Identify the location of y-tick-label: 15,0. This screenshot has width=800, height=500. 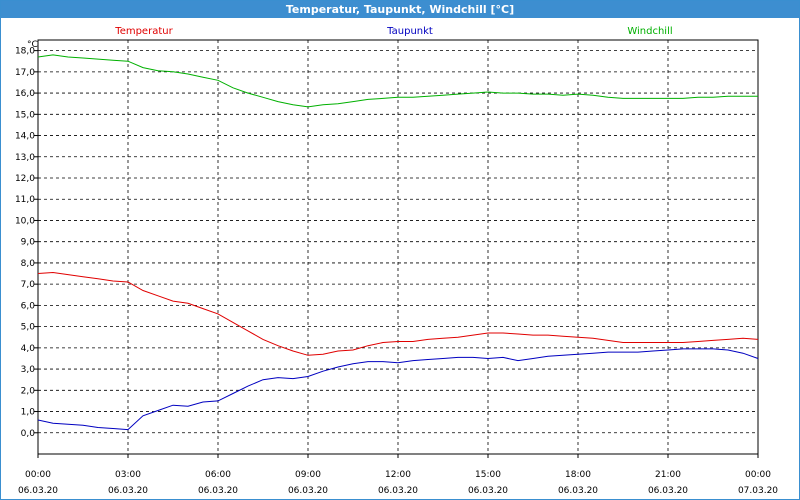
(25, 115).